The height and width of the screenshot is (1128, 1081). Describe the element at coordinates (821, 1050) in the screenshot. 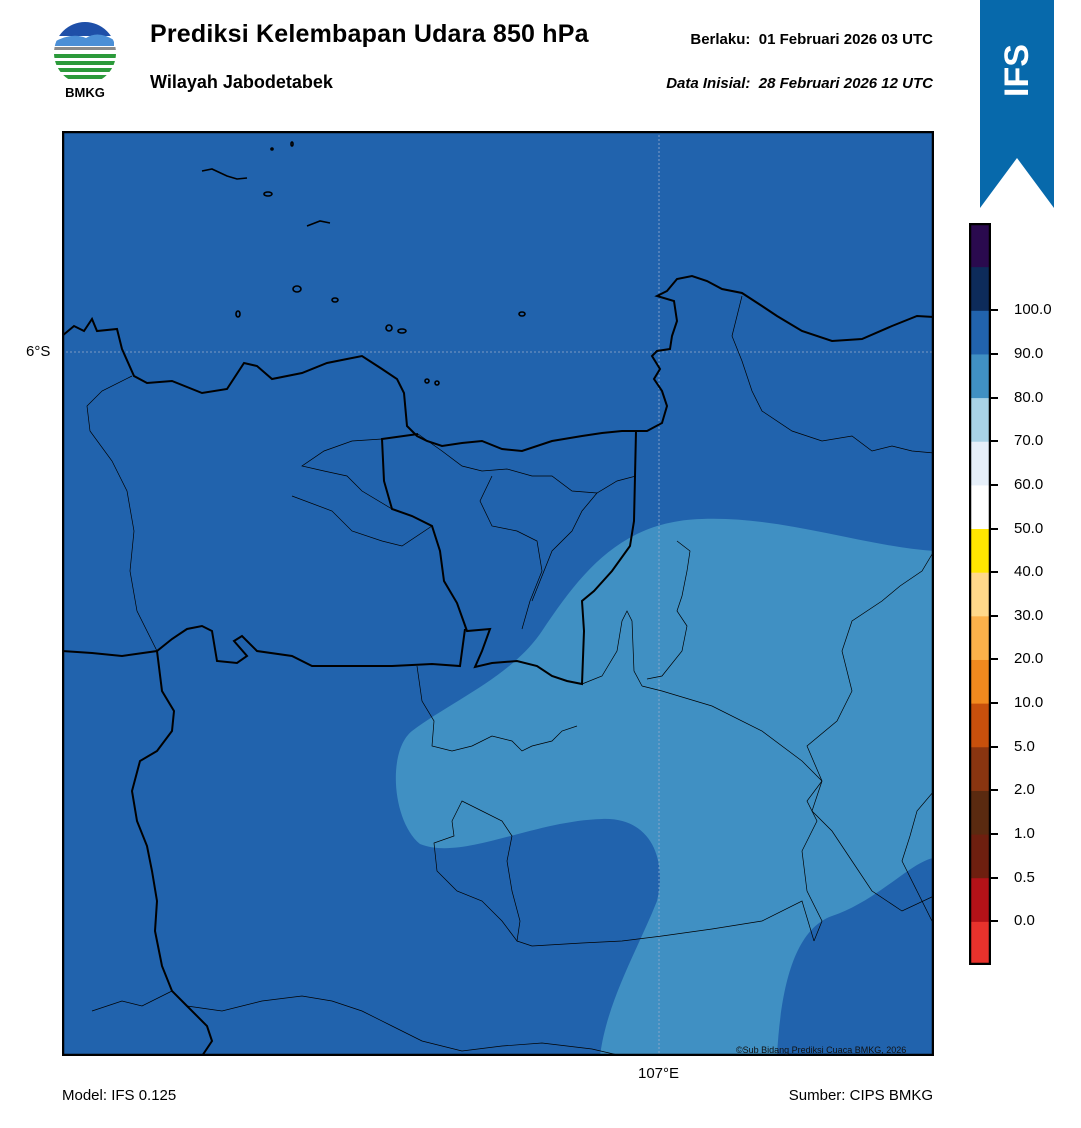

I see `copyright-note: ©Sub Bidang Prediksi Cuaca BMKG, 2026` at that location.